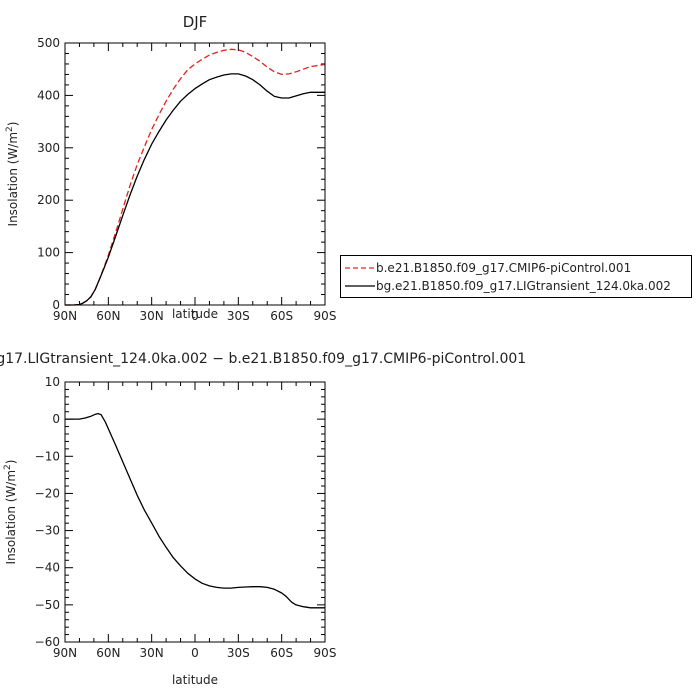 This screenshot has height=700, width=700. I want to click on y-tick-label-1-1: 100, so click(48, 253).